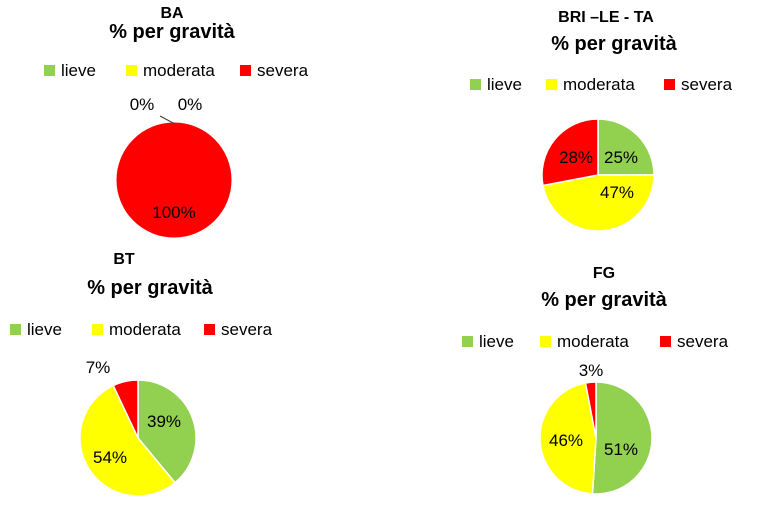 This screenshot has width=758, height=512. I want to click on chart-2-legend-swatch-lieve, so click(475, 84).